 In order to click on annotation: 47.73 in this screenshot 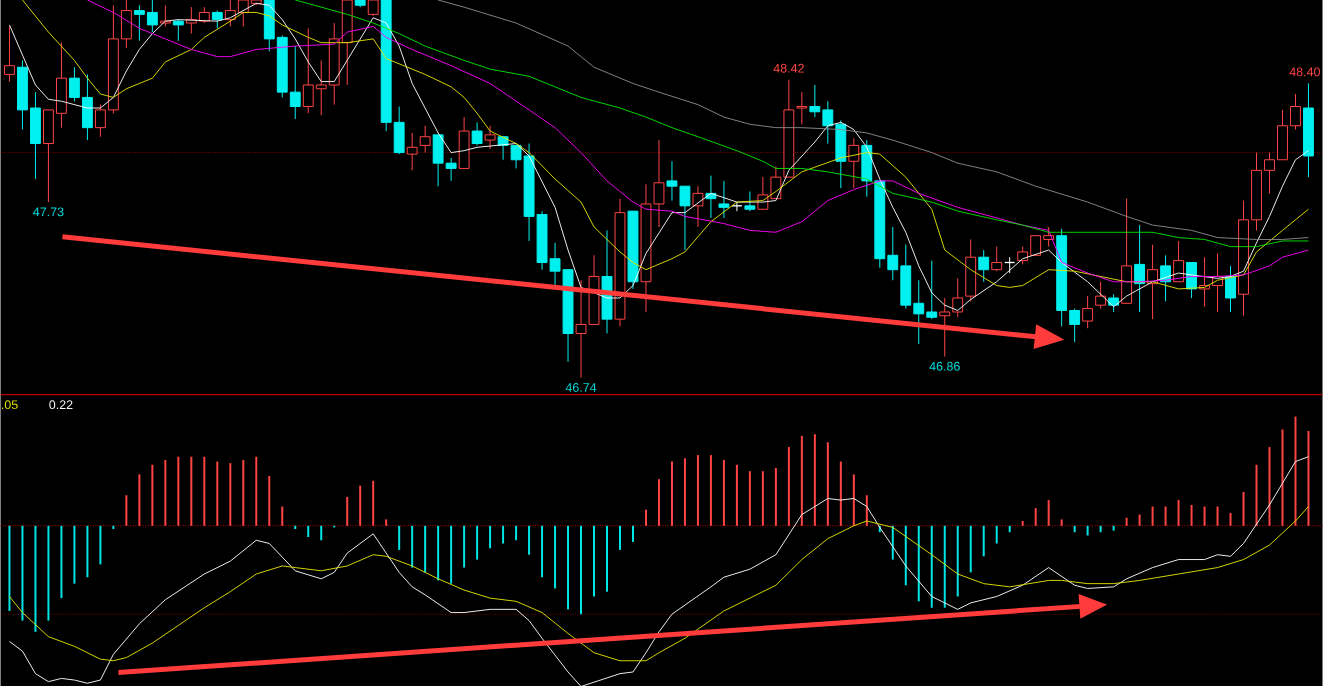, I will do `click(48, 212)`.